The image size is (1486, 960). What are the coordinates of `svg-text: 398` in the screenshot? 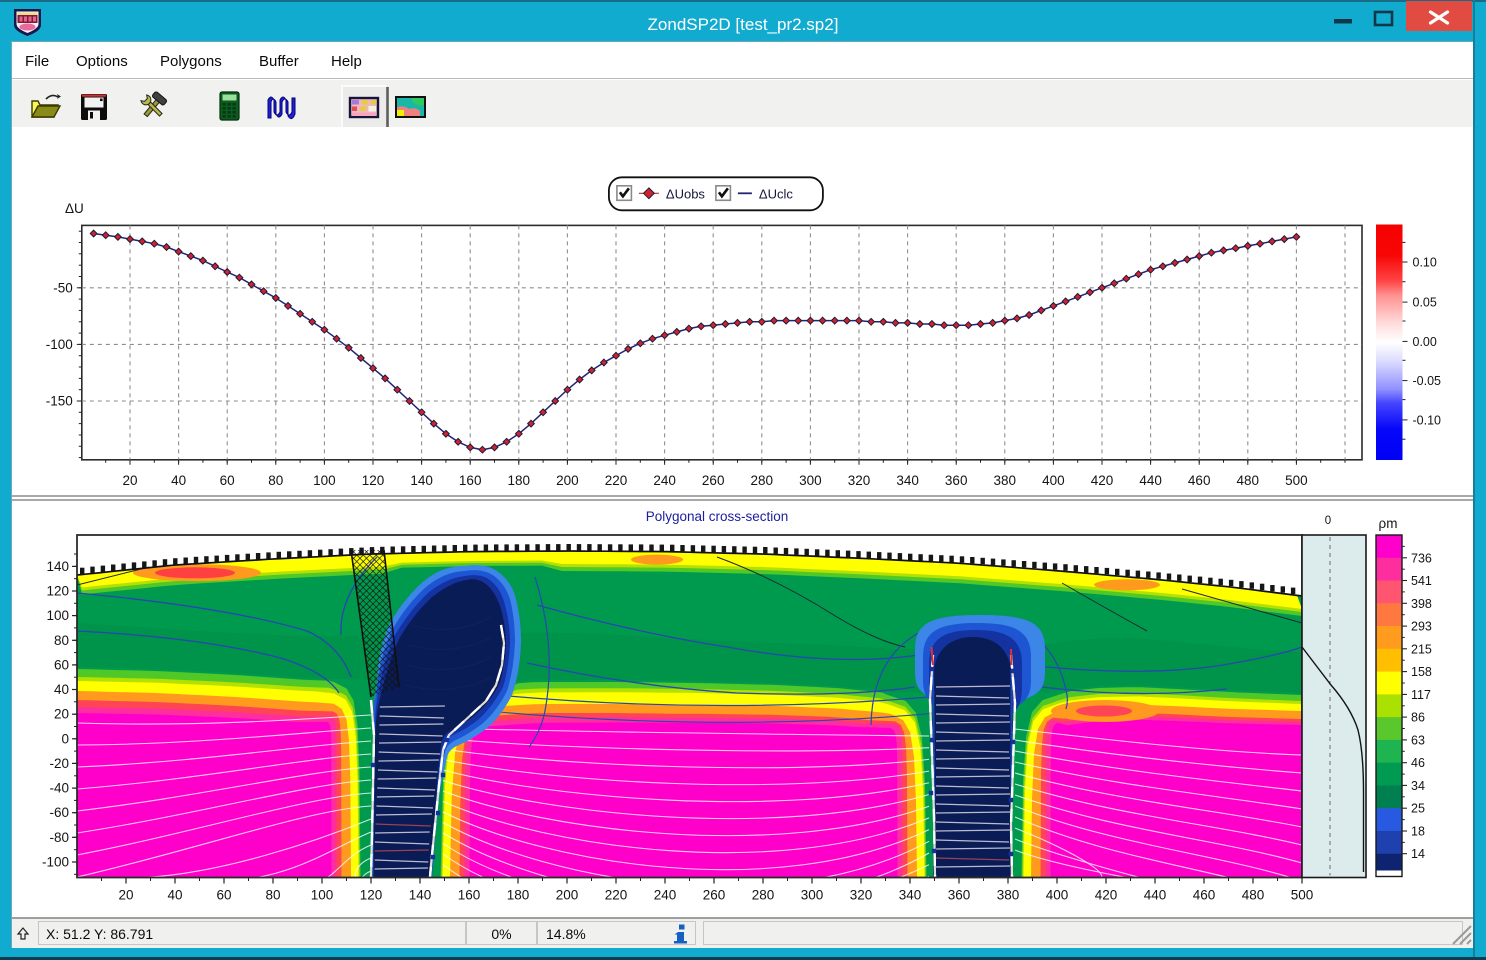 It's located at (1421, 604).